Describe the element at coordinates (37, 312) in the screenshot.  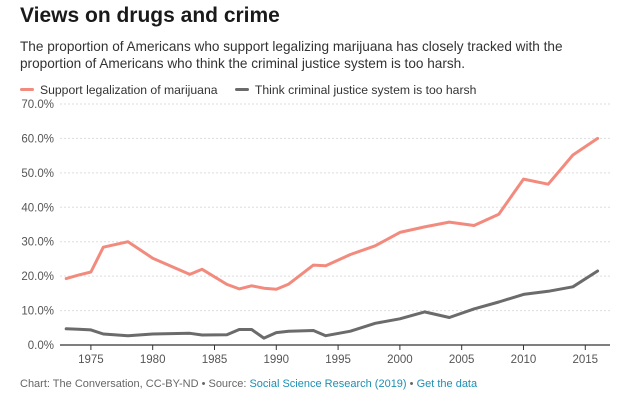
I see `y-tick-label: 10.0%` at that location.